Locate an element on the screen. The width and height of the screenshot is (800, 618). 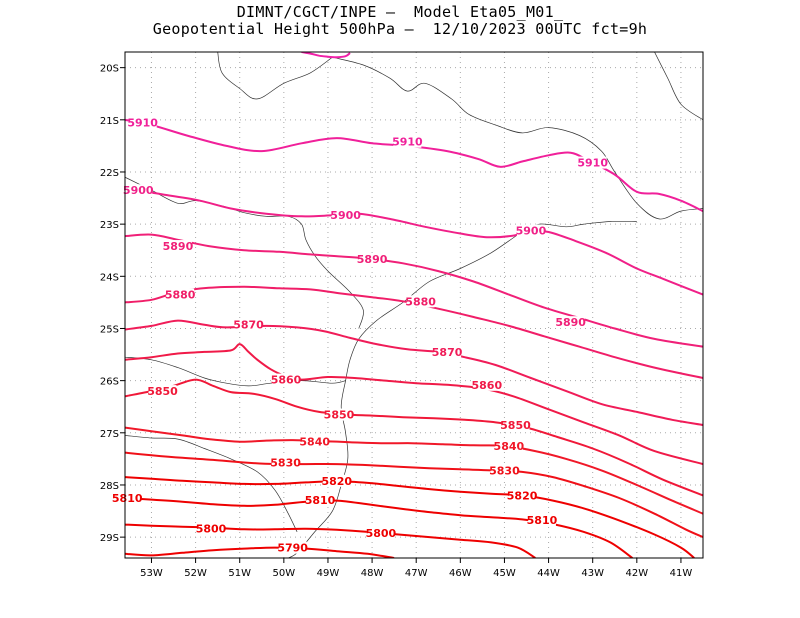
y-tick-label: 25S is located at coordinates (109, 329).